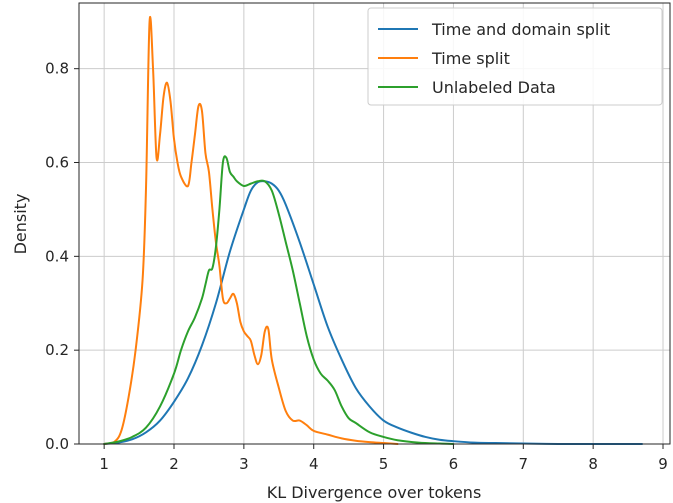 The width and height of the screenshot is (673, 503). I want to click on y-tick-label: 0.8, so click(57, 69).